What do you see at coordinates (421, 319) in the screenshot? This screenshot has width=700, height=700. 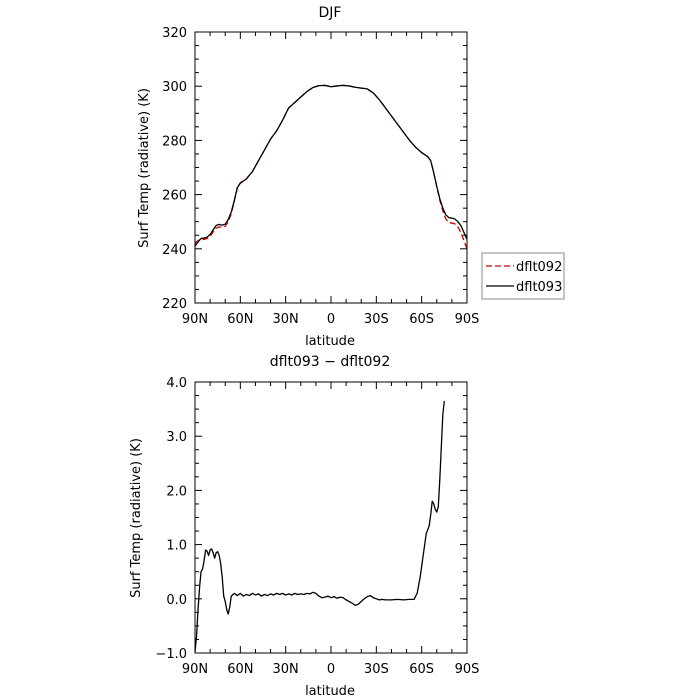 I see `top-x-tick-label: 60S` at bounding box center [421, 319].